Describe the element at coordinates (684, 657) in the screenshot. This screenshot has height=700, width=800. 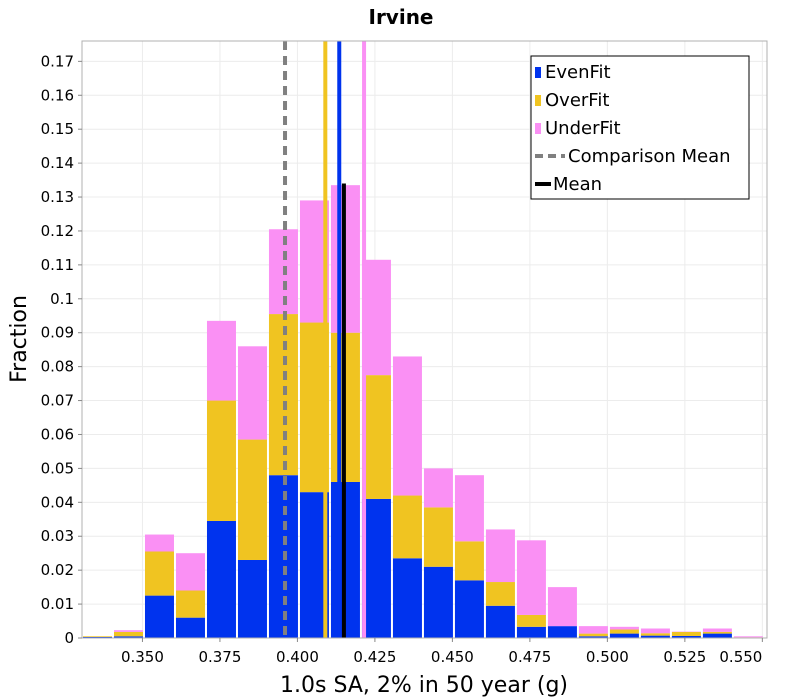
I see `x-tick-label-7: 0.525` at that location.